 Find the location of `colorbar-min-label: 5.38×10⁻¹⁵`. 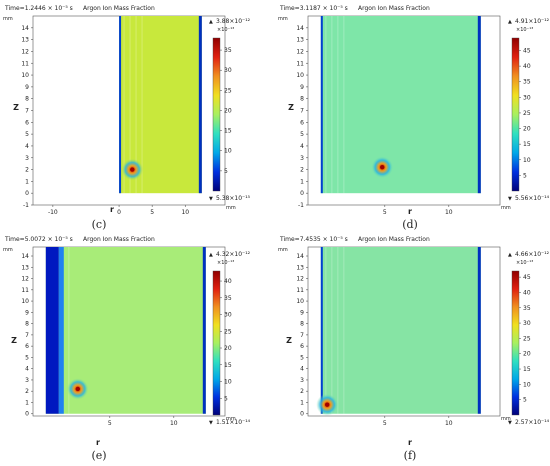

colorbar-min-label: 5.38×10⁻¹⁵ is located at coordinates (233, 198).